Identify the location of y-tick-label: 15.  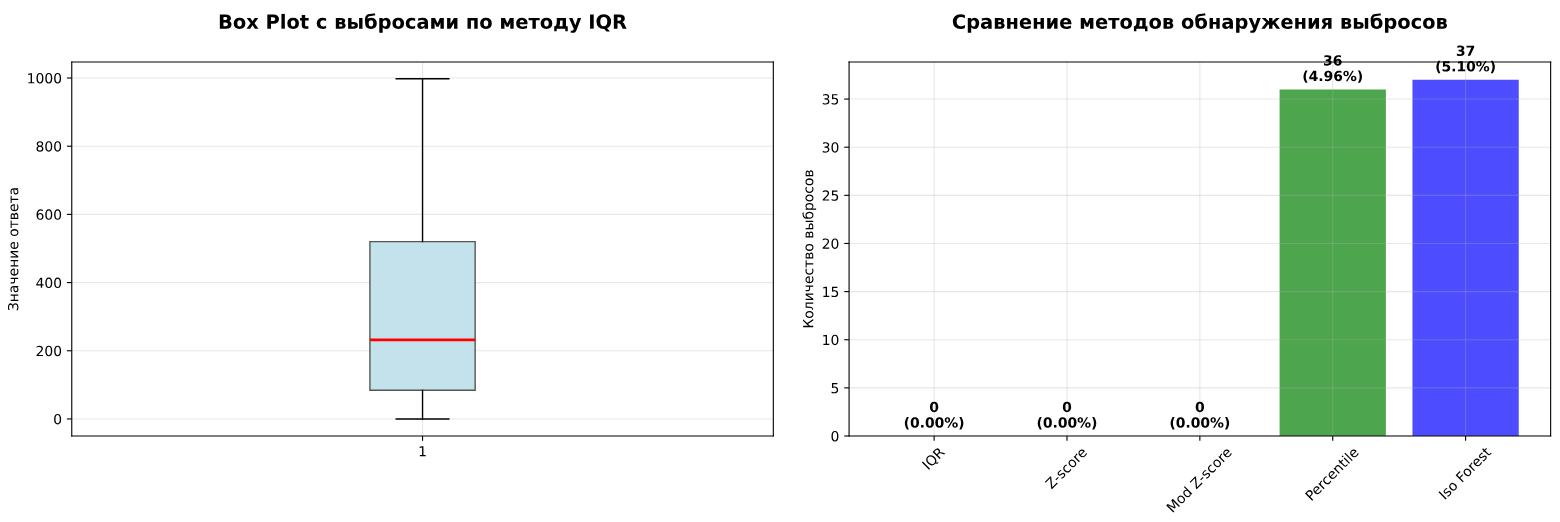
(831, 292).